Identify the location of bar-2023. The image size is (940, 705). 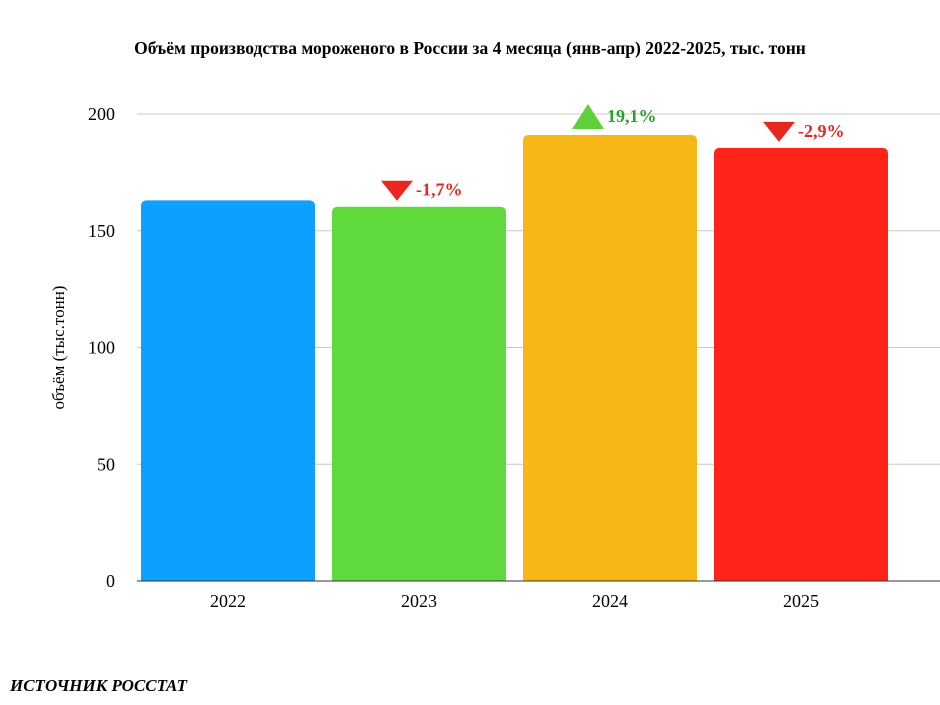
(419, 393).